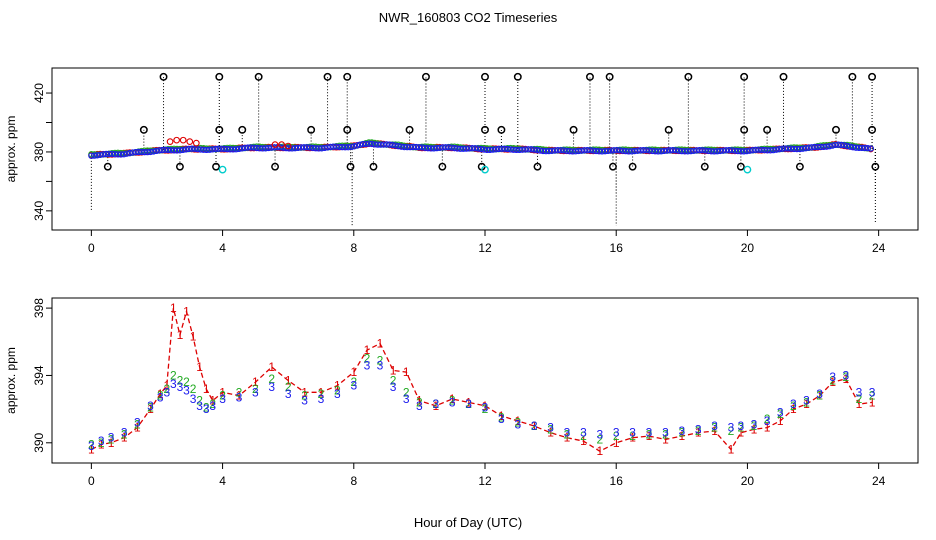 The image size is (936, 540). What do you see at coordinates (468, 17) in the screenshot?
I see `chart-title: NWR_160803 CO2 Timeseries` at bounding box center [468, 17].